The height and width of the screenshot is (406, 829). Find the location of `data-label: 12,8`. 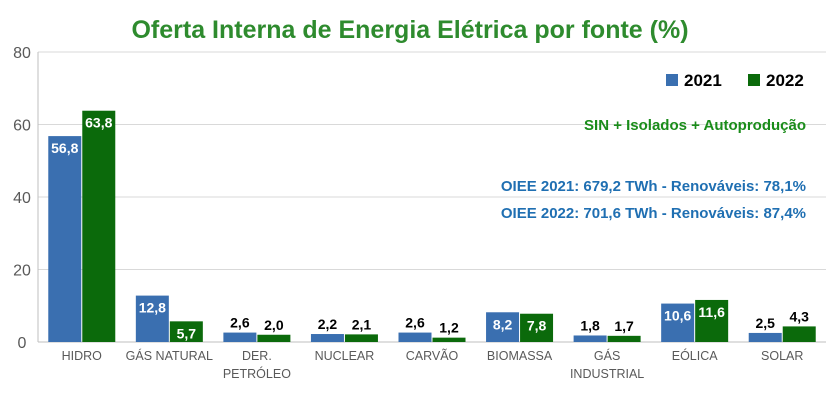

data-label: 12,8 is located at coordinates (152, 308).